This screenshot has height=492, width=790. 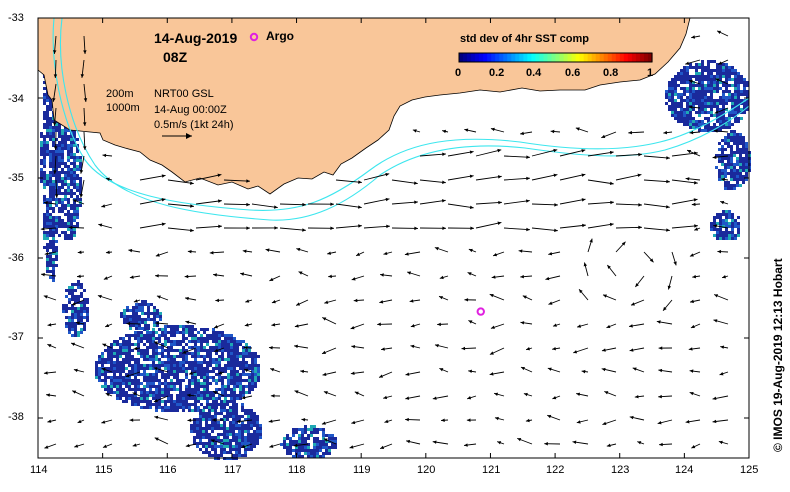 What do you see at coordinates (586, 57) in the screenshot?
I see `colorbar-swatch` at bounding box center [586, 57].